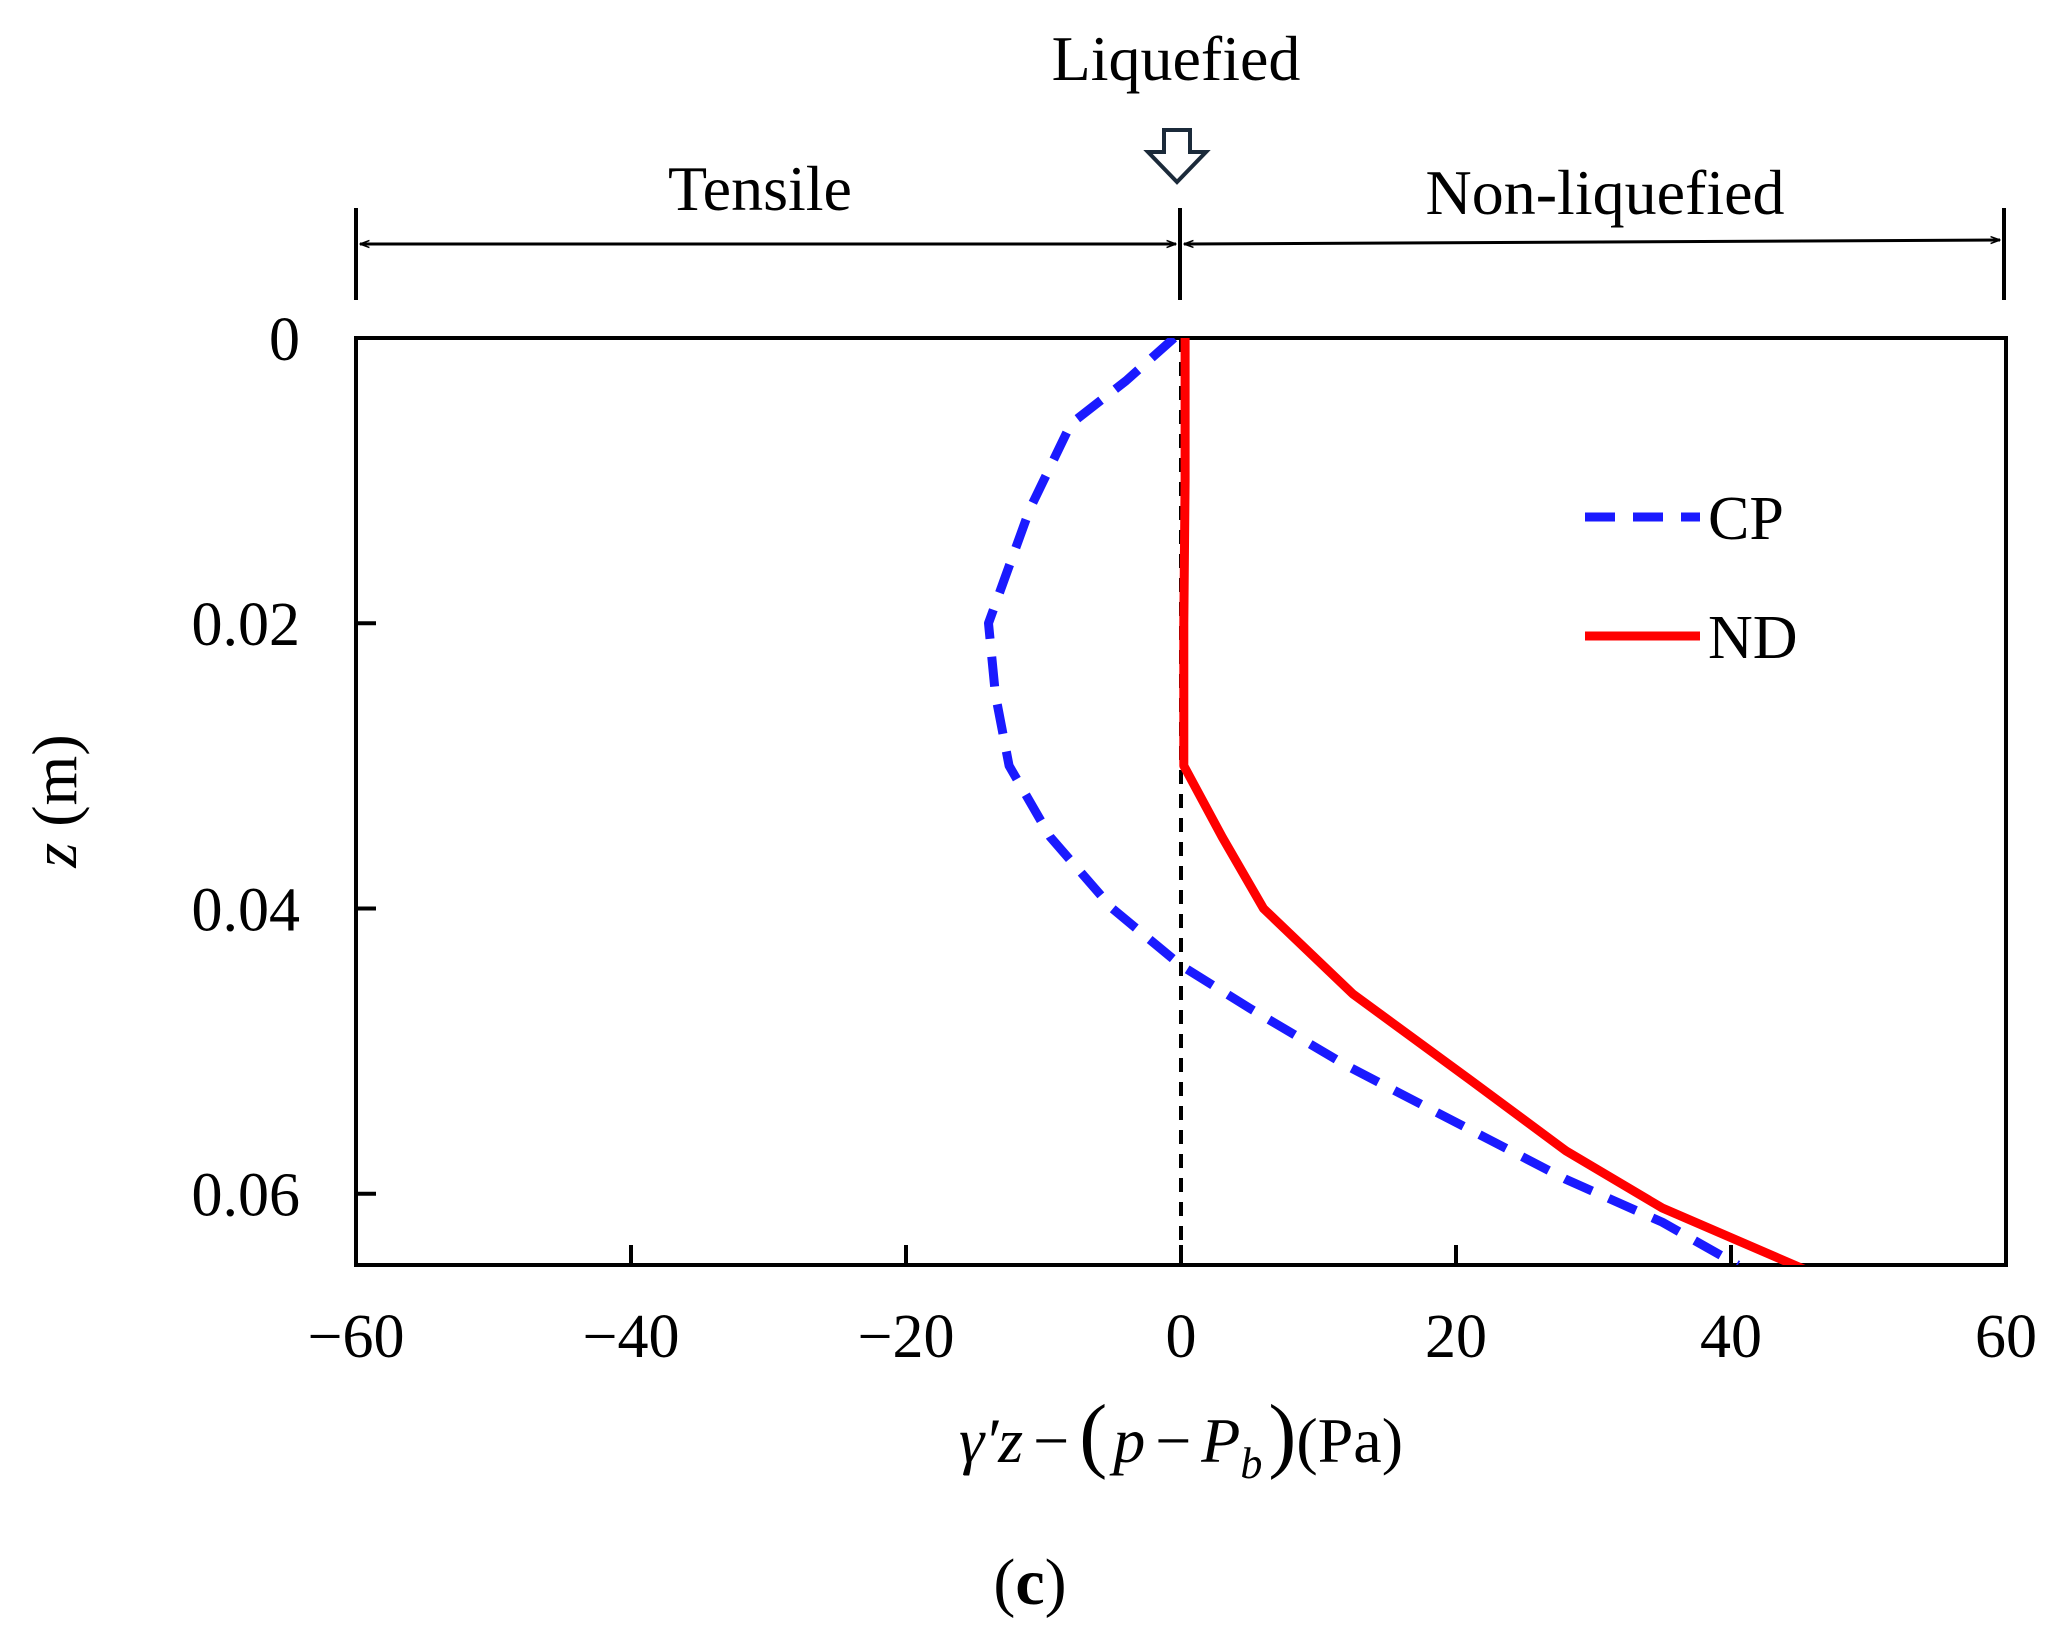 The width and height of the screenshot is (2057, 1645). Describe the element at coordinates (1180, 254) in the screenshot. I see `region-bracket` at that location.